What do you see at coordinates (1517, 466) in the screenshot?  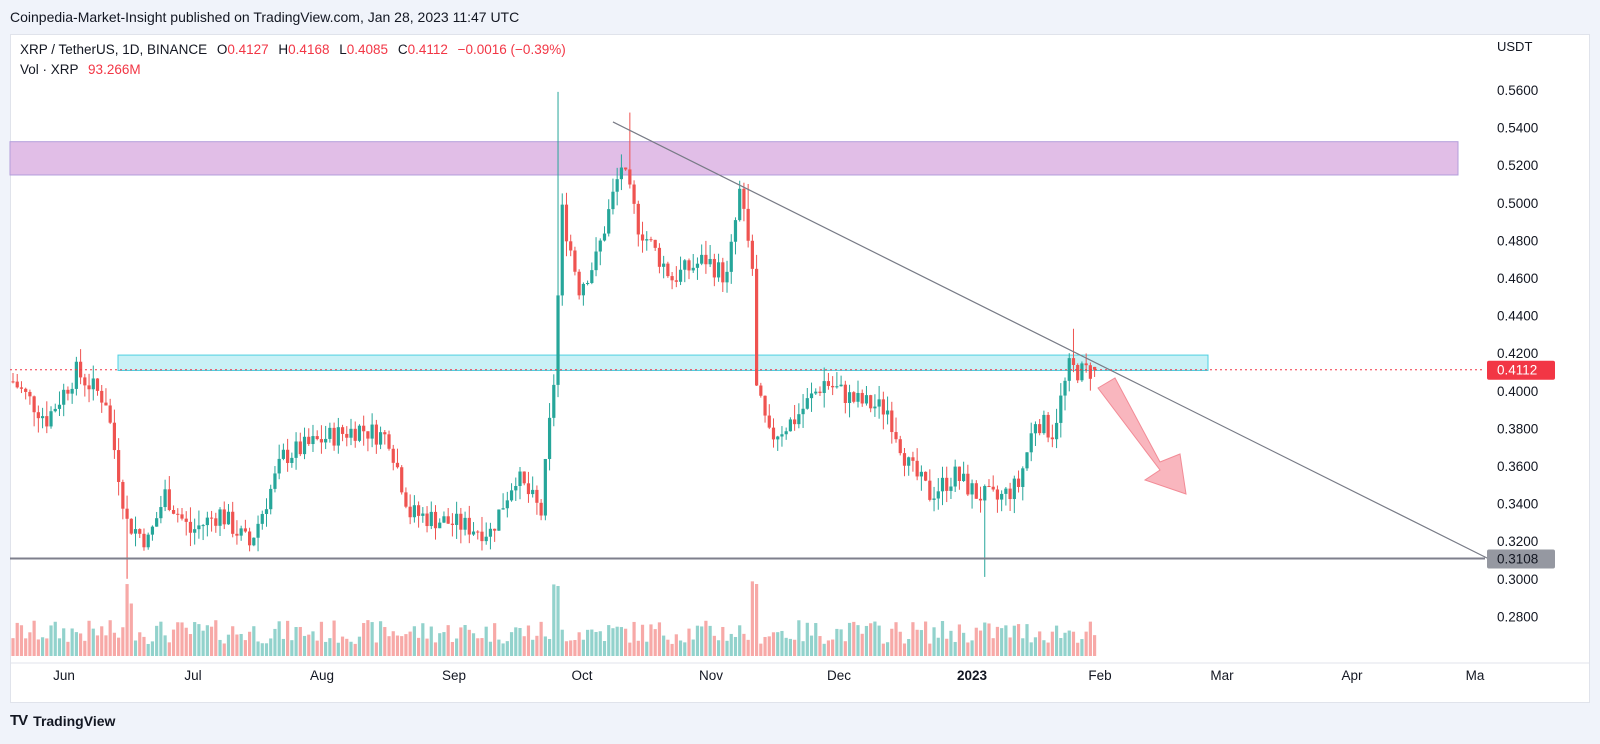 I see `y-tick-label: 0.3600` at bounding box center [1517, 466].